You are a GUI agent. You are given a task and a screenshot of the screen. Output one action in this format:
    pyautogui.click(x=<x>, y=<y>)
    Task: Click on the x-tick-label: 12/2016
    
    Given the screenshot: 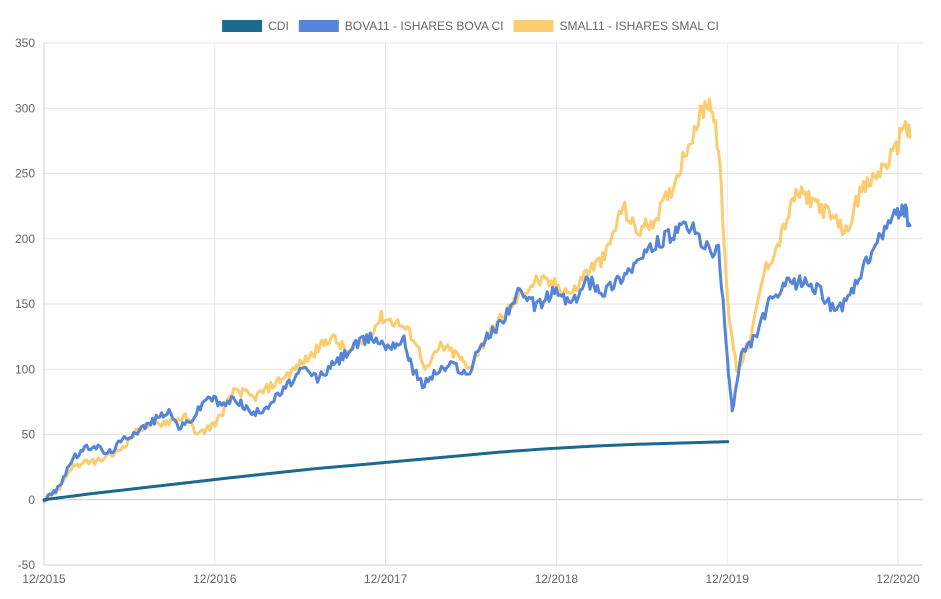 What is the action you would take?
    pyautogui.click(x=215, y=579)
    